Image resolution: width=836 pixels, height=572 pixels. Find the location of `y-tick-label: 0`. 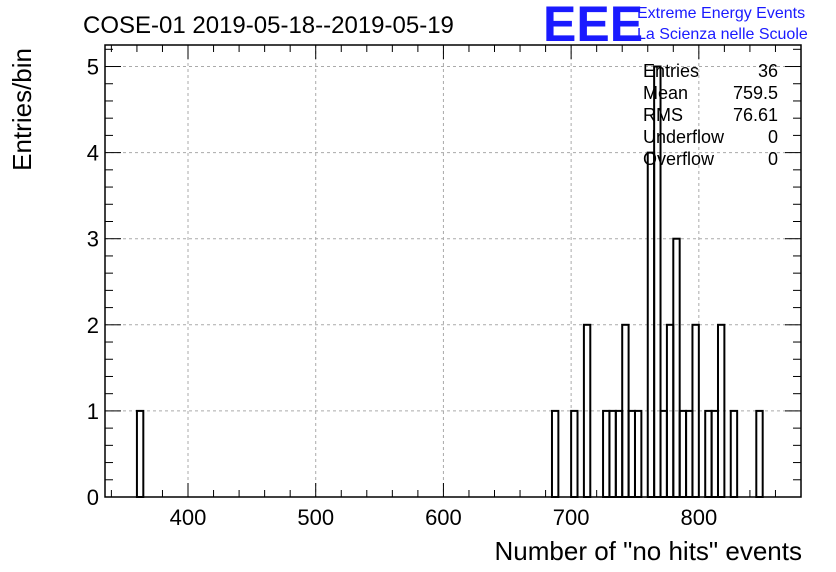

y-tick-label: 0 is located at coordinates (93, 497).